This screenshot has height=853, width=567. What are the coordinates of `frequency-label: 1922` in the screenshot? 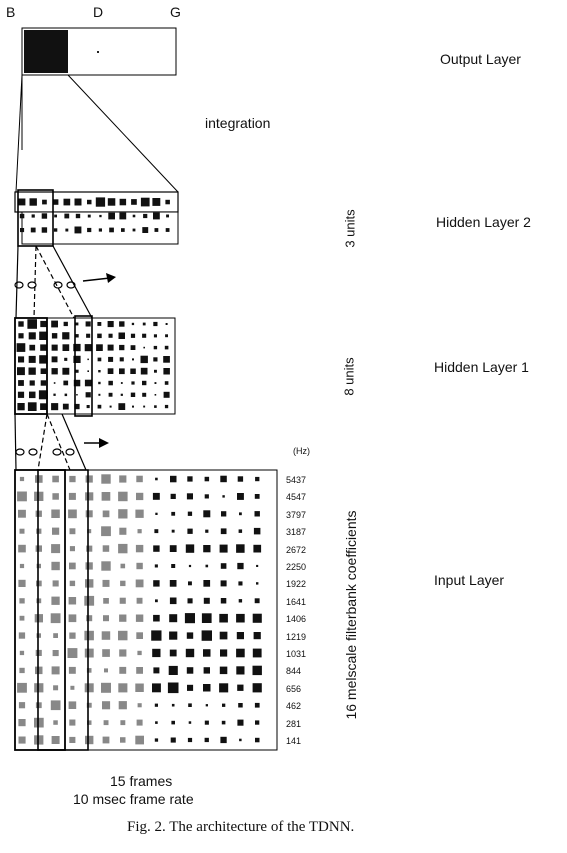 It's located at (296, 584).